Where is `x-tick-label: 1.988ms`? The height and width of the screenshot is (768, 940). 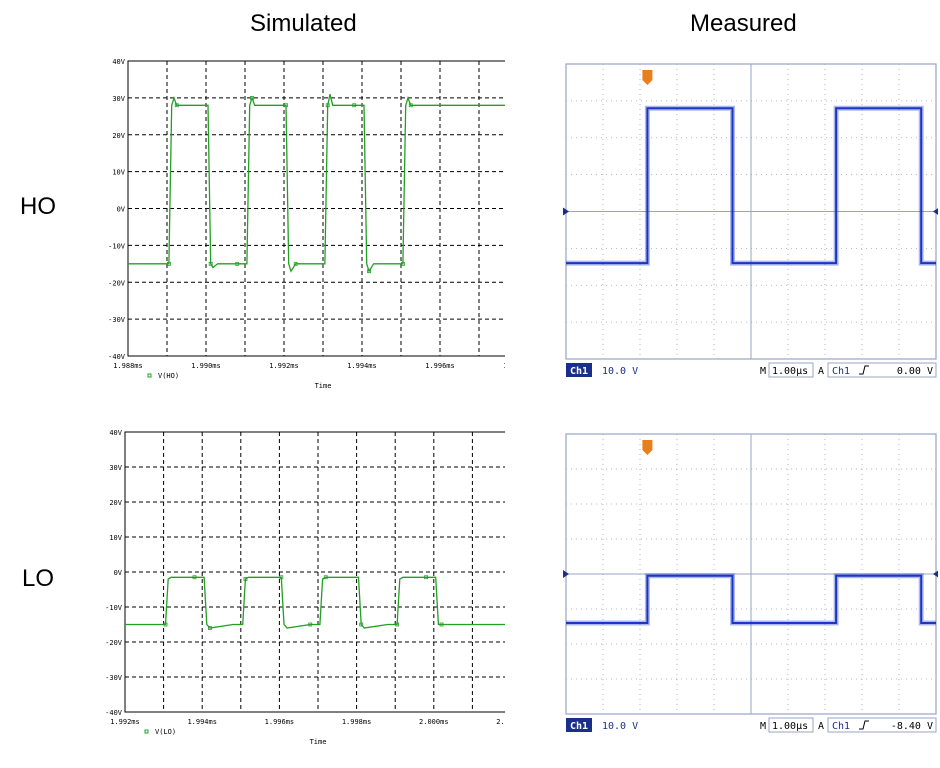
x-tick-label: 1.988ms is located at coordinates (128, 366).